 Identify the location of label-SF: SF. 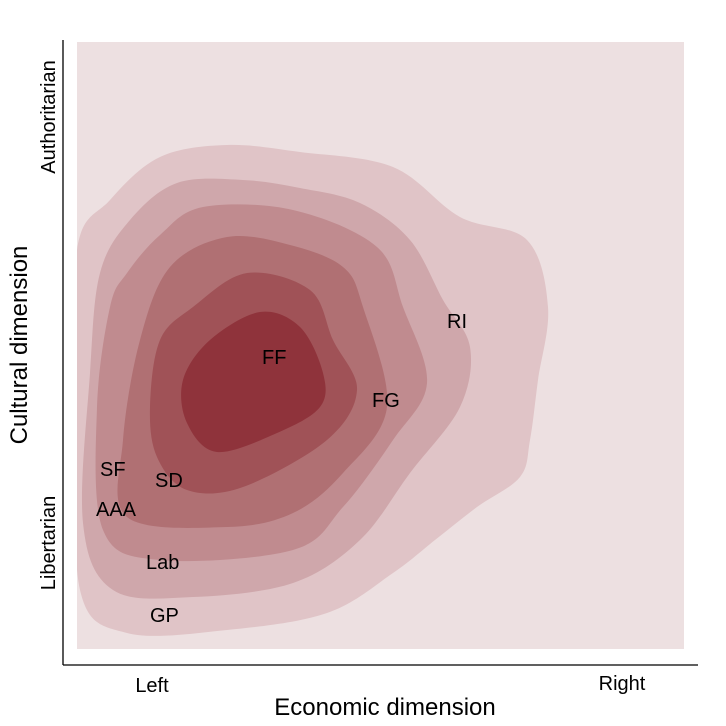
(113, 470).